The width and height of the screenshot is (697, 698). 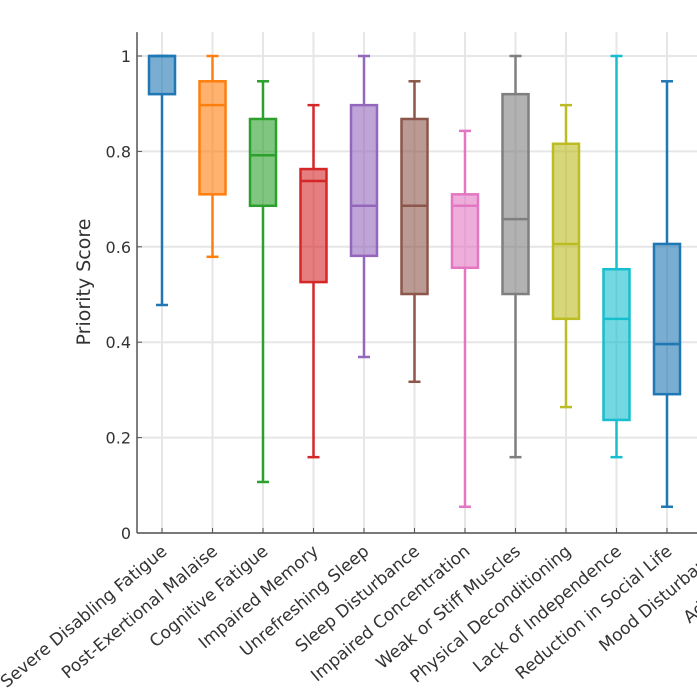 I want to click on y-tick-label: 0.6, so click(x=118, y=247).